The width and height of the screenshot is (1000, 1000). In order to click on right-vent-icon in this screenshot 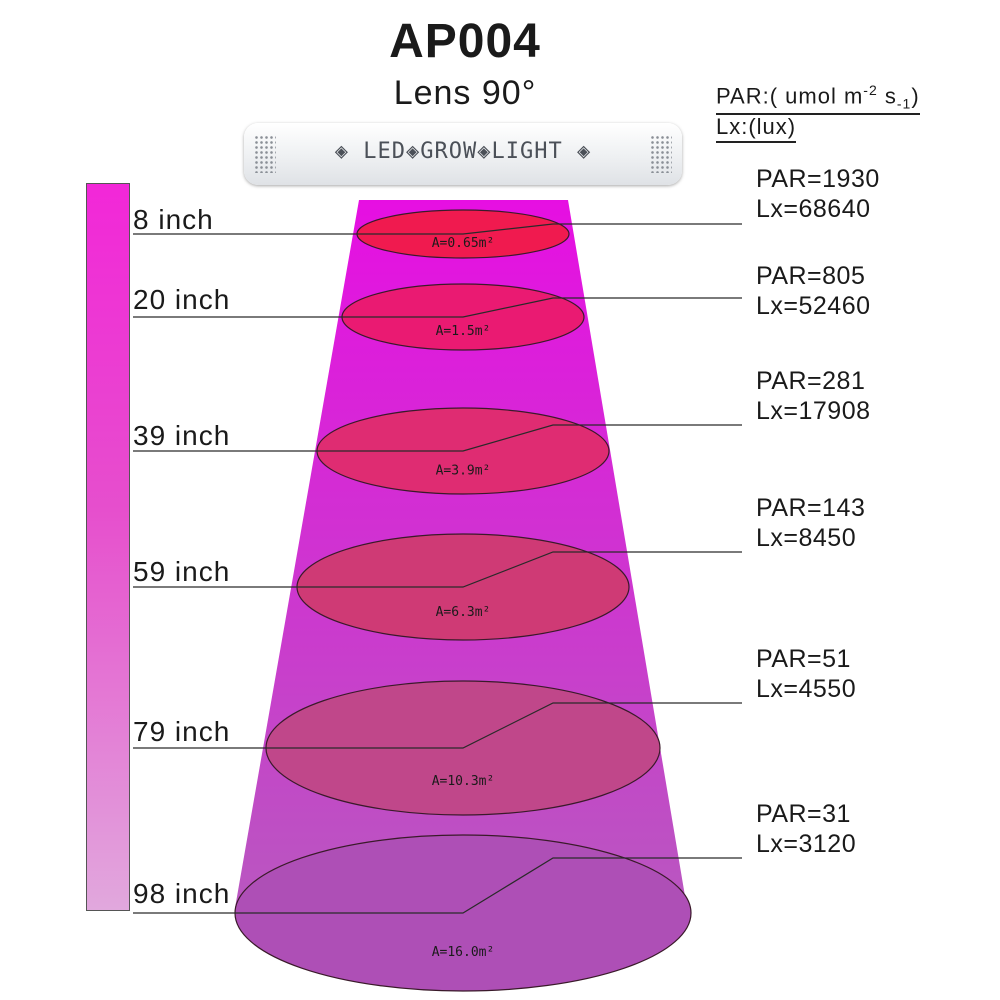, I will do `click(661, 154)`.